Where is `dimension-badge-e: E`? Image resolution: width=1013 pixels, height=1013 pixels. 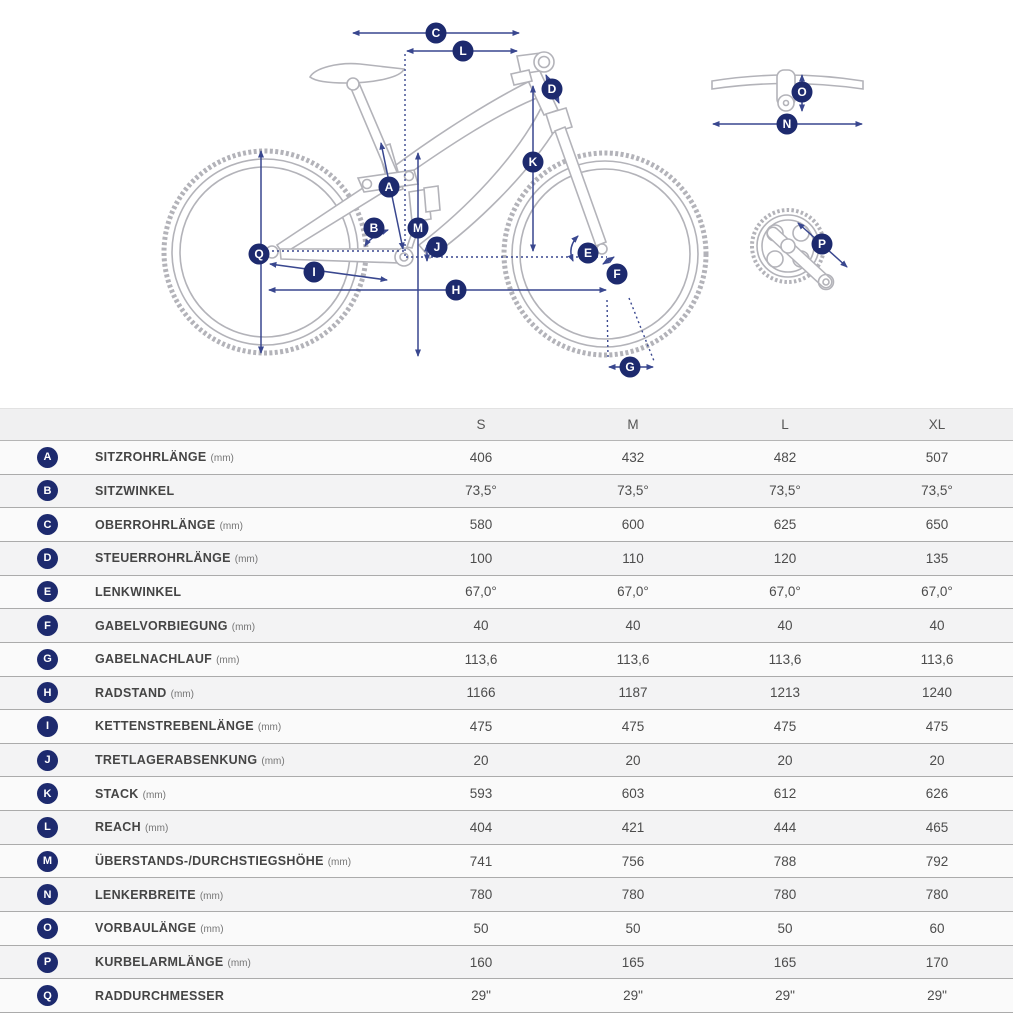
dimension-badge-e: E is located at coordinates (588, 253).